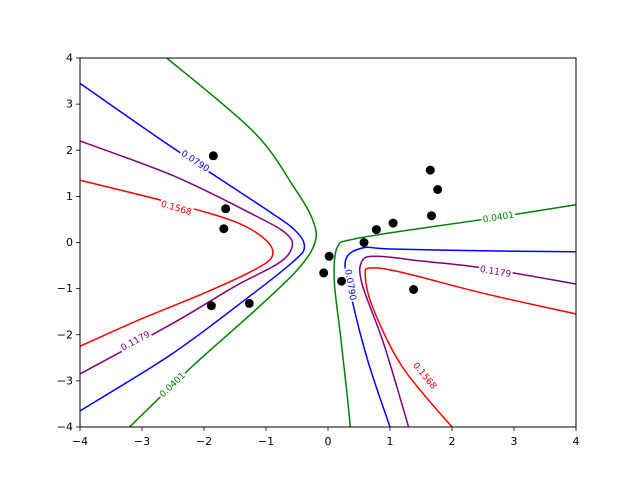 The image size is (640, 480). I want to click on x-tick-label: −3, so click(142, 441).